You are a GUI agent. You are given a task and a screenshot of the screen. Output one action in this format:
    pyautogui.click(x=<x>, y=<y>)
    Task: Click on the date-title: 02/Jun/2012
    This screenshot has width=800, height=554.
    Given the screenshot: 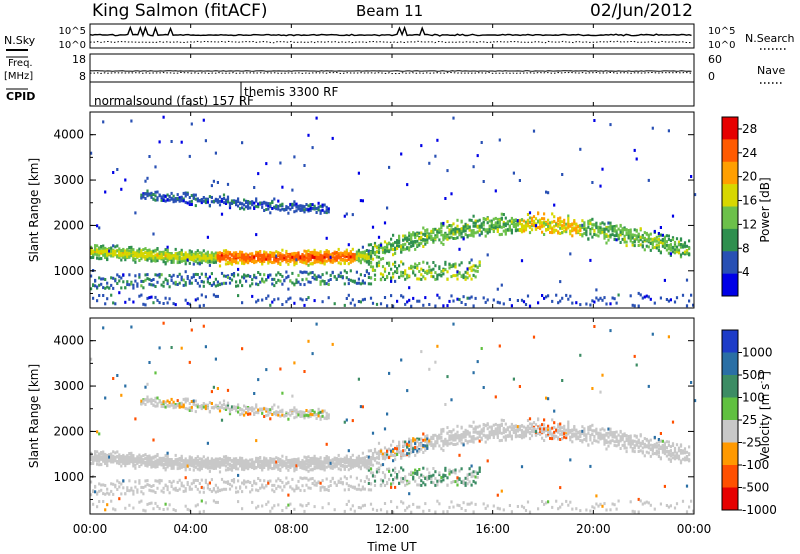 What is the action you would take?
    pyautogui.click(x=641, y=11)
    